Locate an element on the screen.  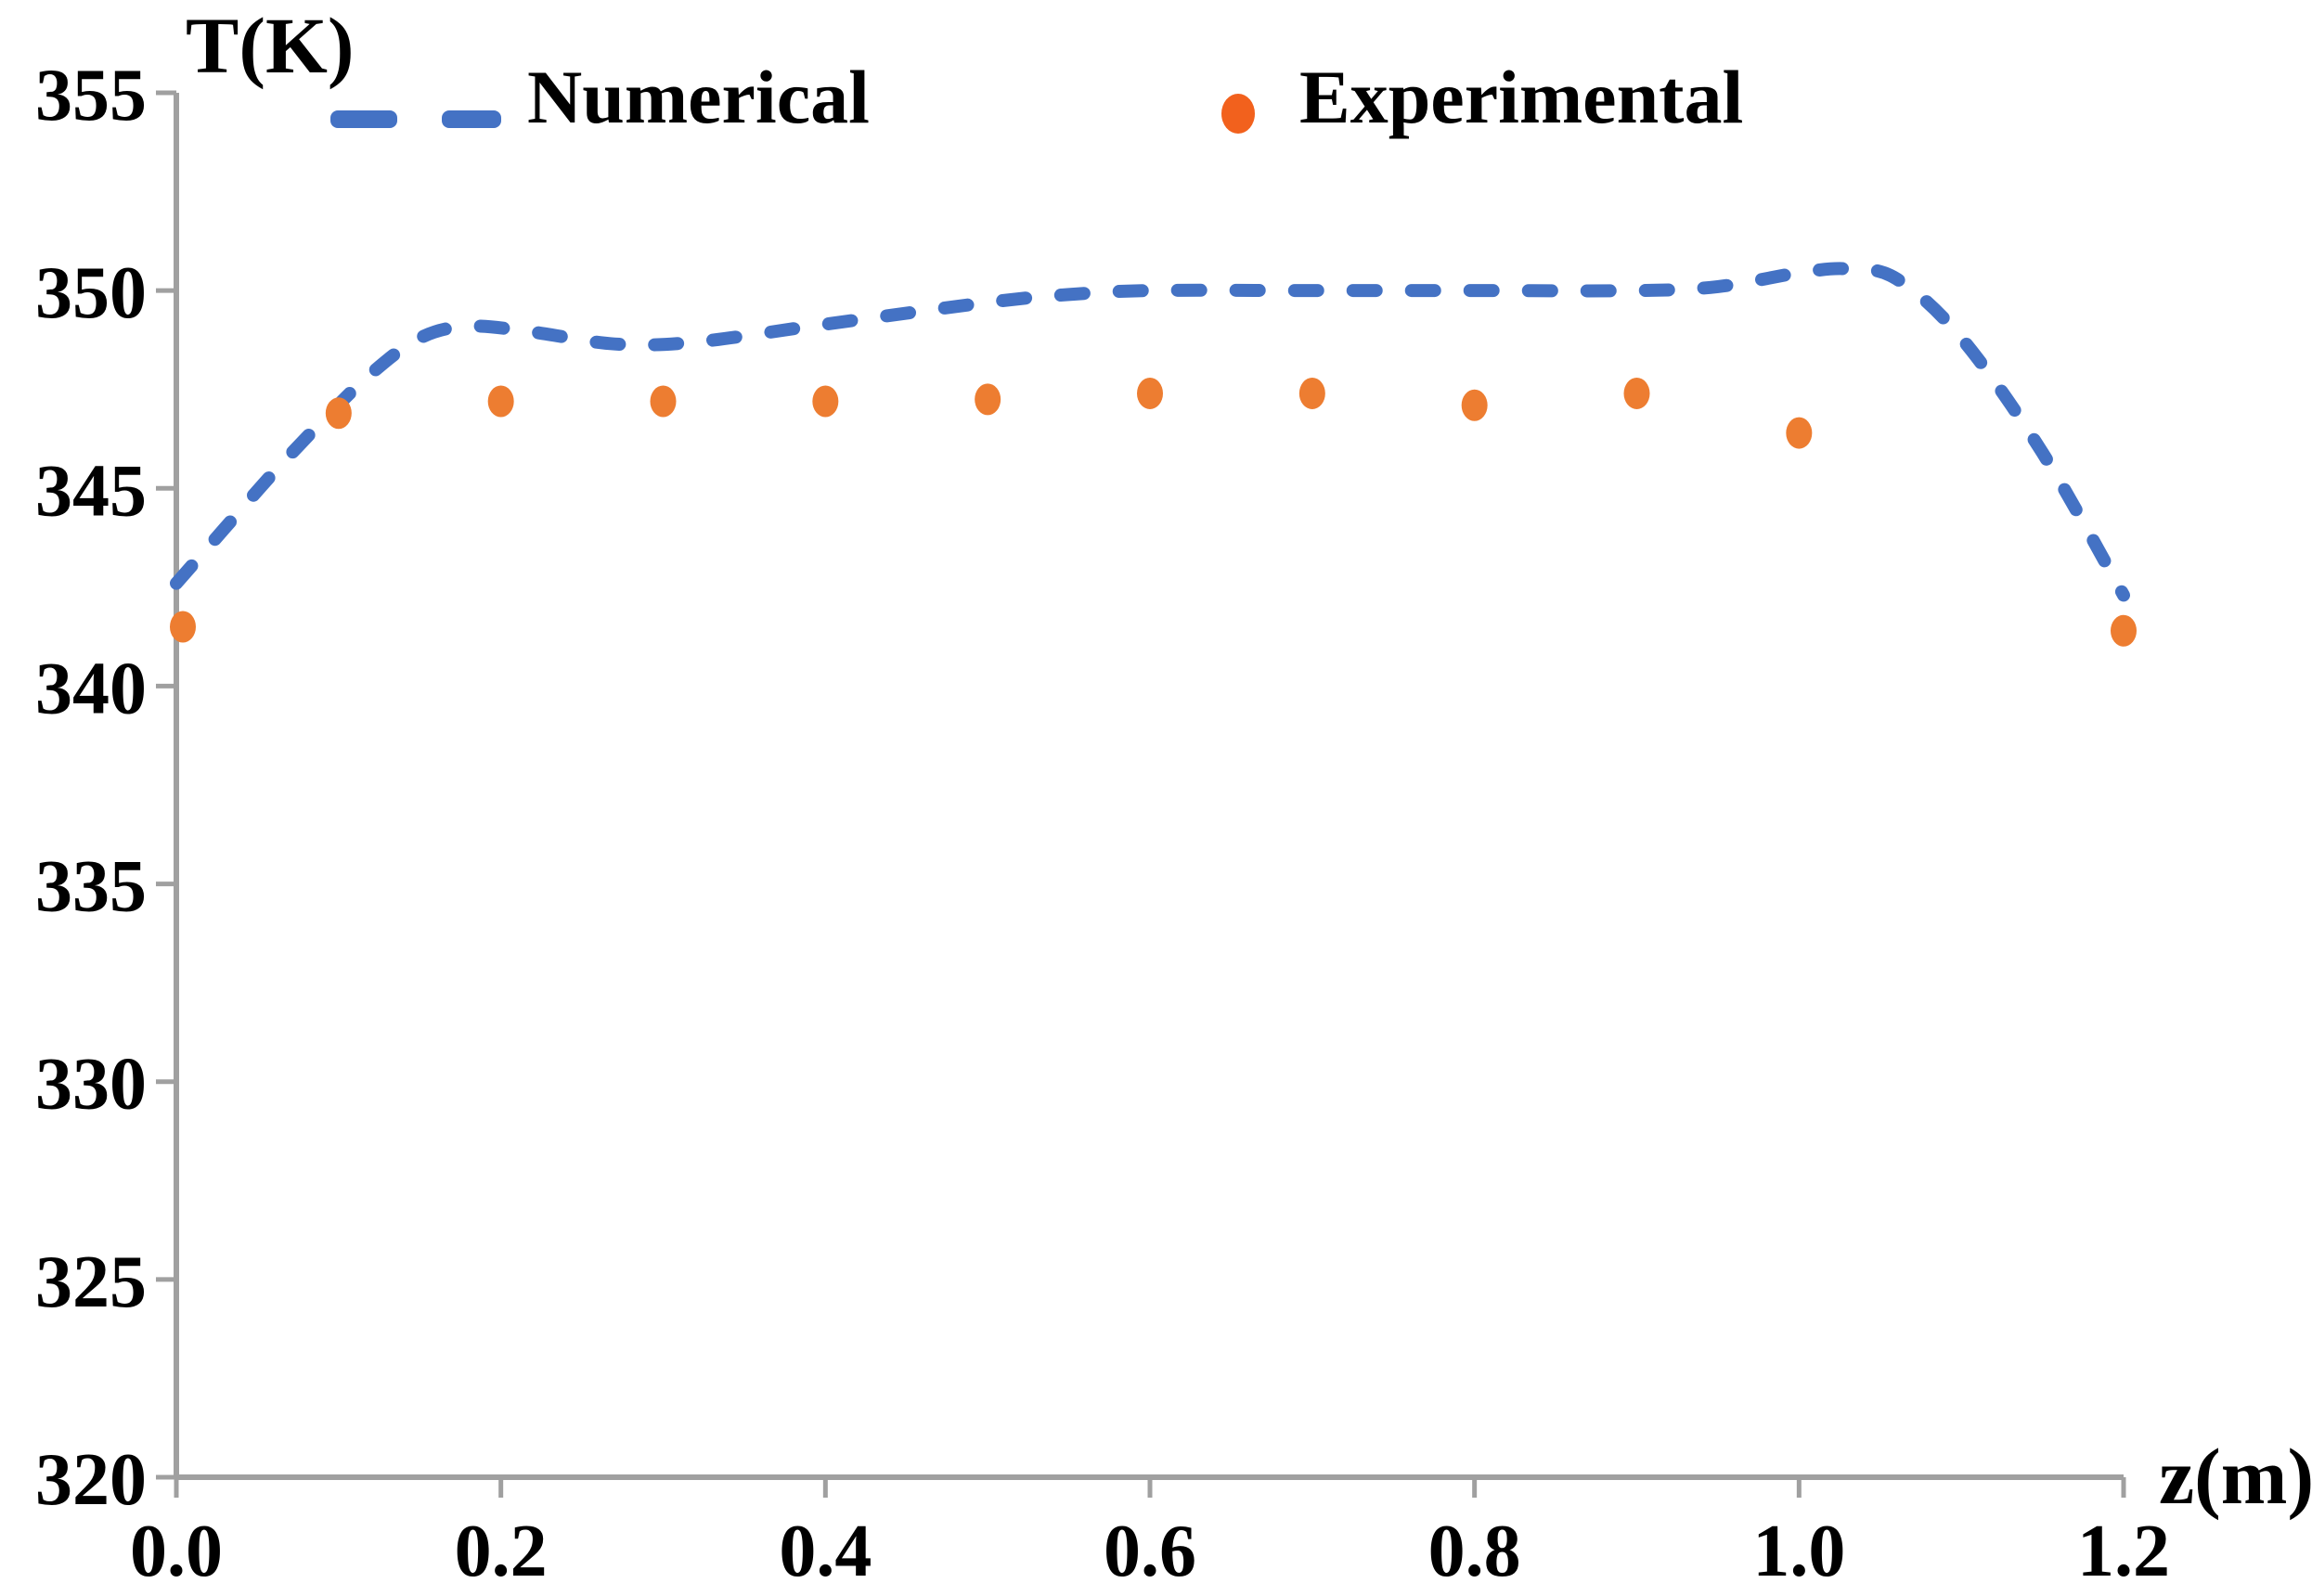
legend-item-numerical: Numerical is located at coordinates (608, 93).